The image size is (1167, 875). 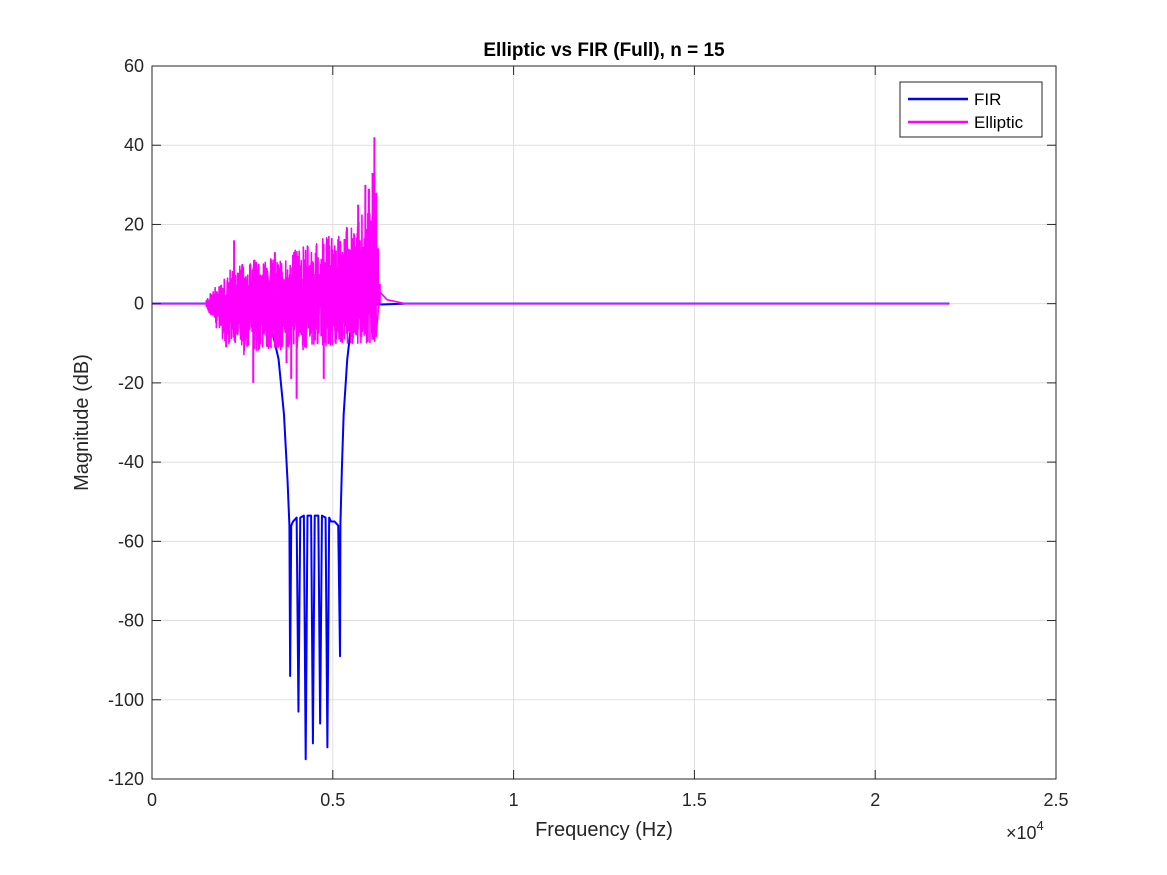 What do you see at coordinates (875, 800) in the screenshot?
I see `x-tick-label: 2` at bounding box center [875, 800].